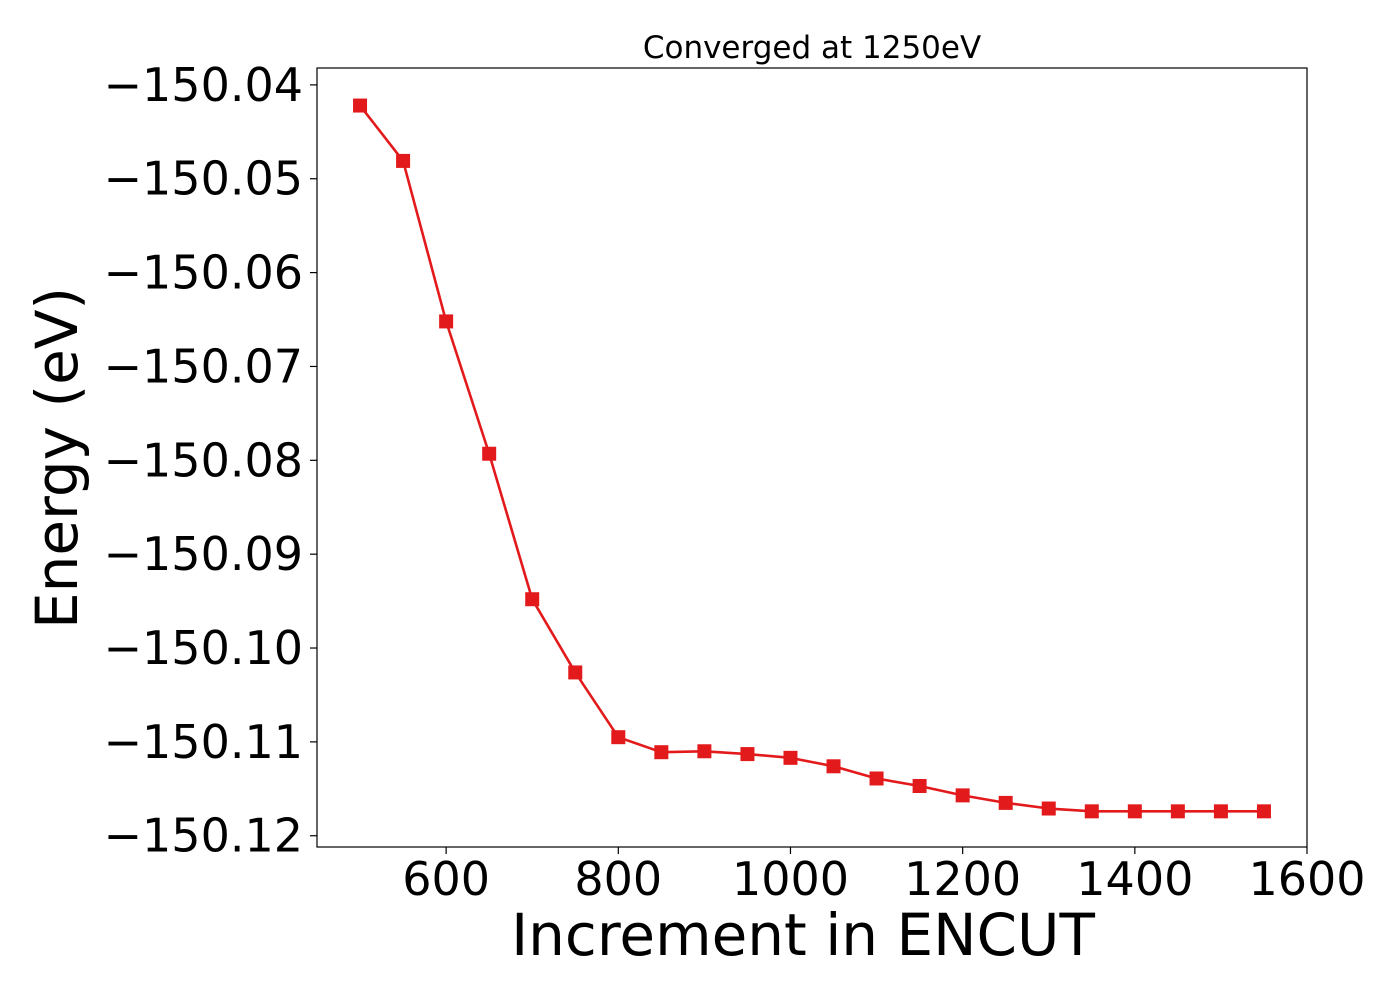 This screenshot has height=1000, width=1400. Describe the element at coordinates (446, 879) in the screenshot. I see `x-tick-label: 600` at that location.